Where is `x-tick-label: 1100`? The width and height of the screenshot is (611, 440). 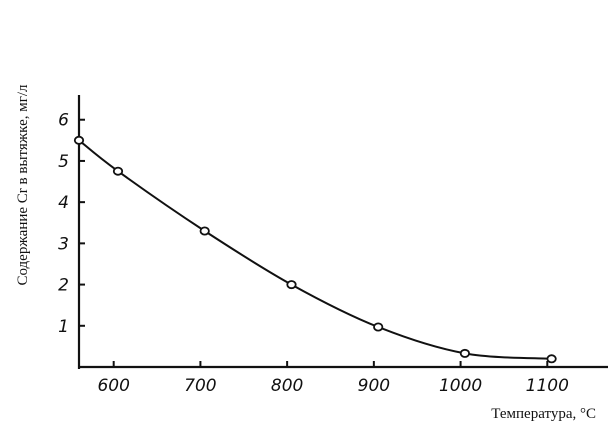
x-tick-label: 1100 is located at coordinates (547, 386).